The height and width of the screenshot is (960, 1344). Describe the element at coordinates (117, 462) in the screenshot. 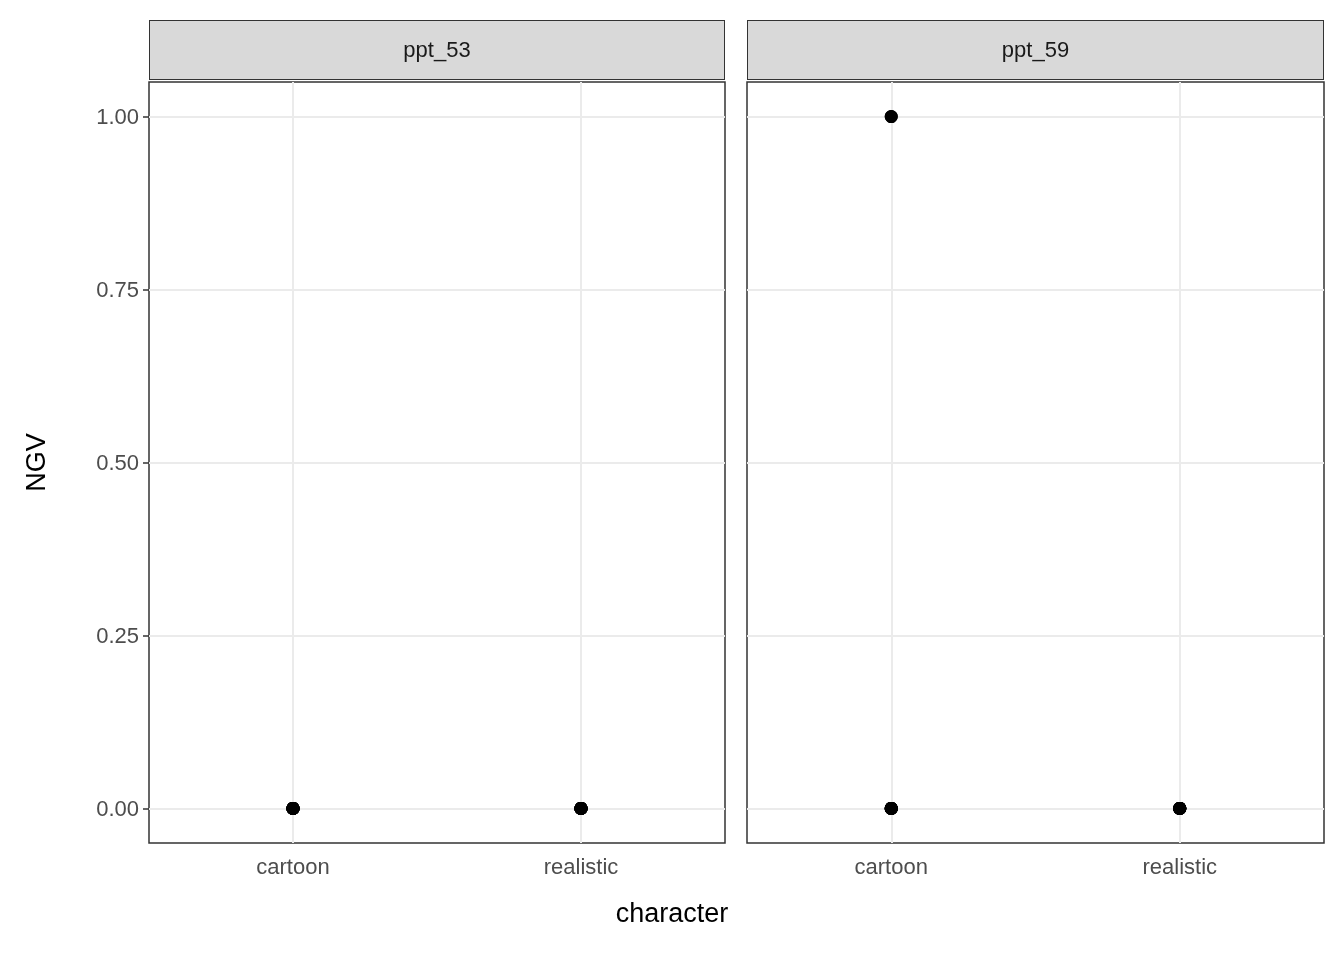

I see `y-tick-label: 0.50` at that location.